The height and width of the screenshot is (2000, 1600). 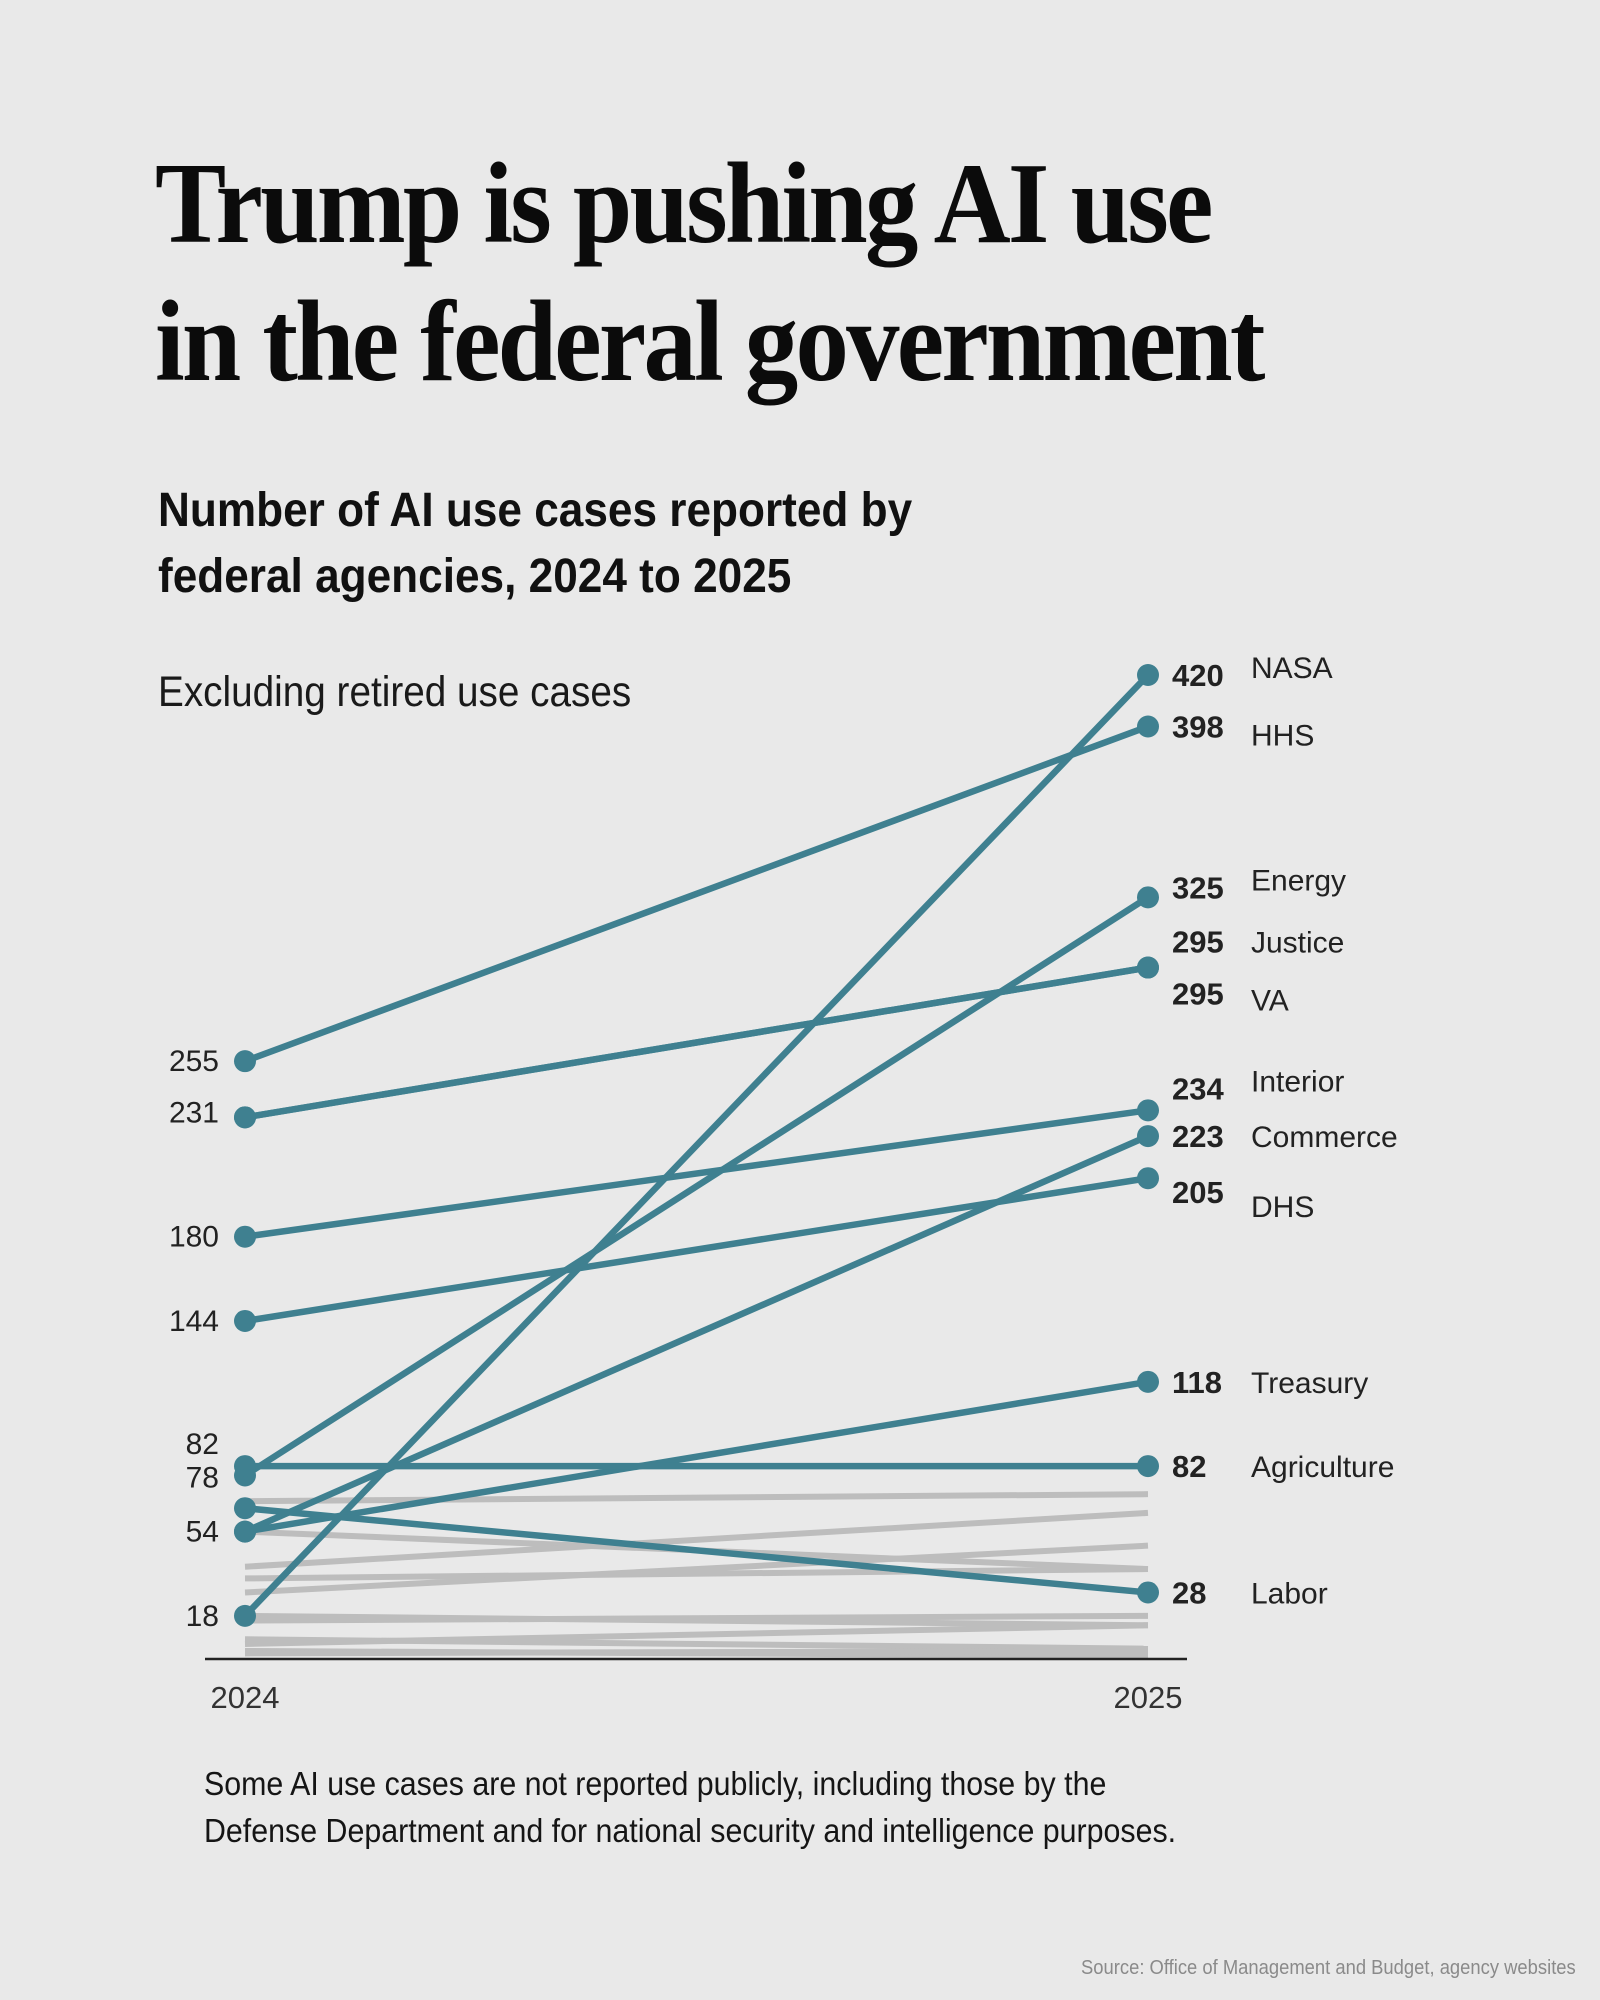 What do you see at coordinates (684, 204) in the screenshot?
I see `title-line-1: Trump is pushing AI use` at bounding box center [684, 204].